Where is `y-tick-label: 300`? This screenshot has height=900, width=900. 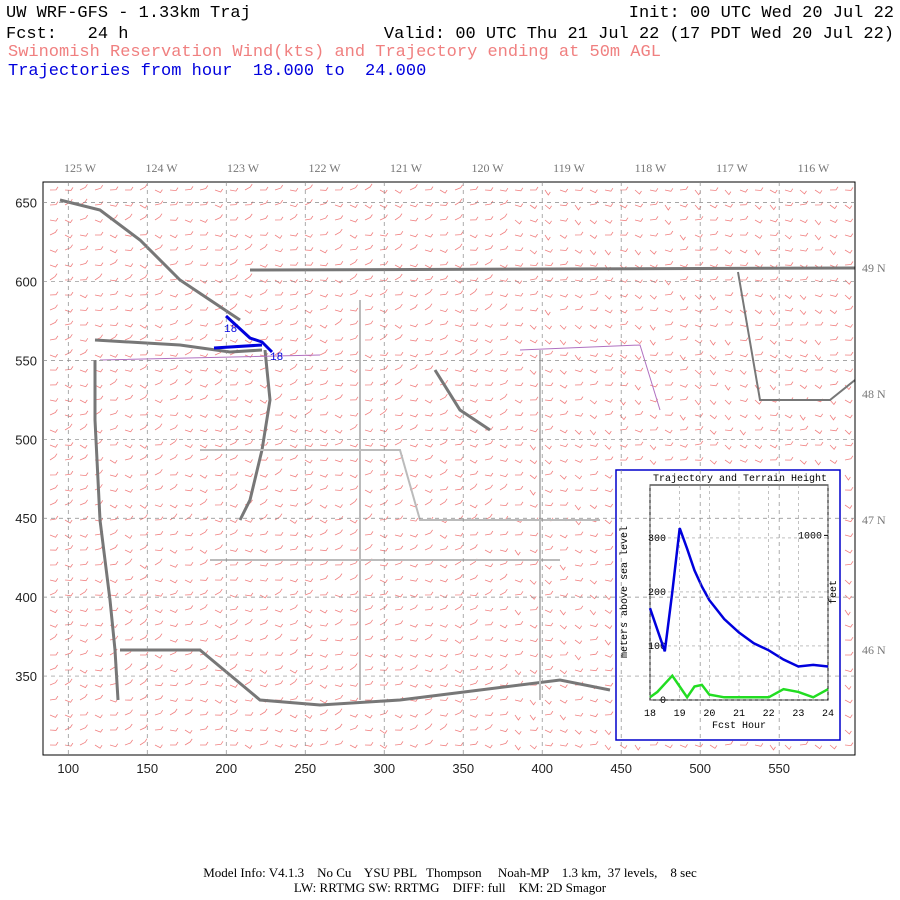
y-tick-label: 300 is located at coordinates (657, 539).